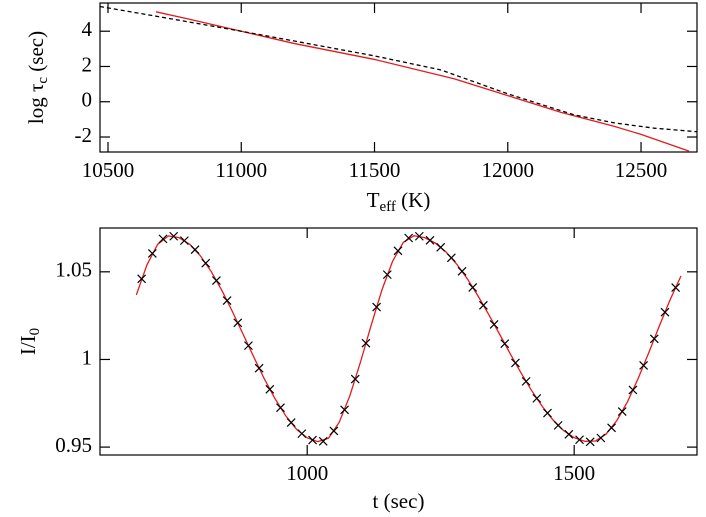  Describe the element at coordinates (241, 170) in the screenshot. I see `x-tick-label: 11000` at that location.